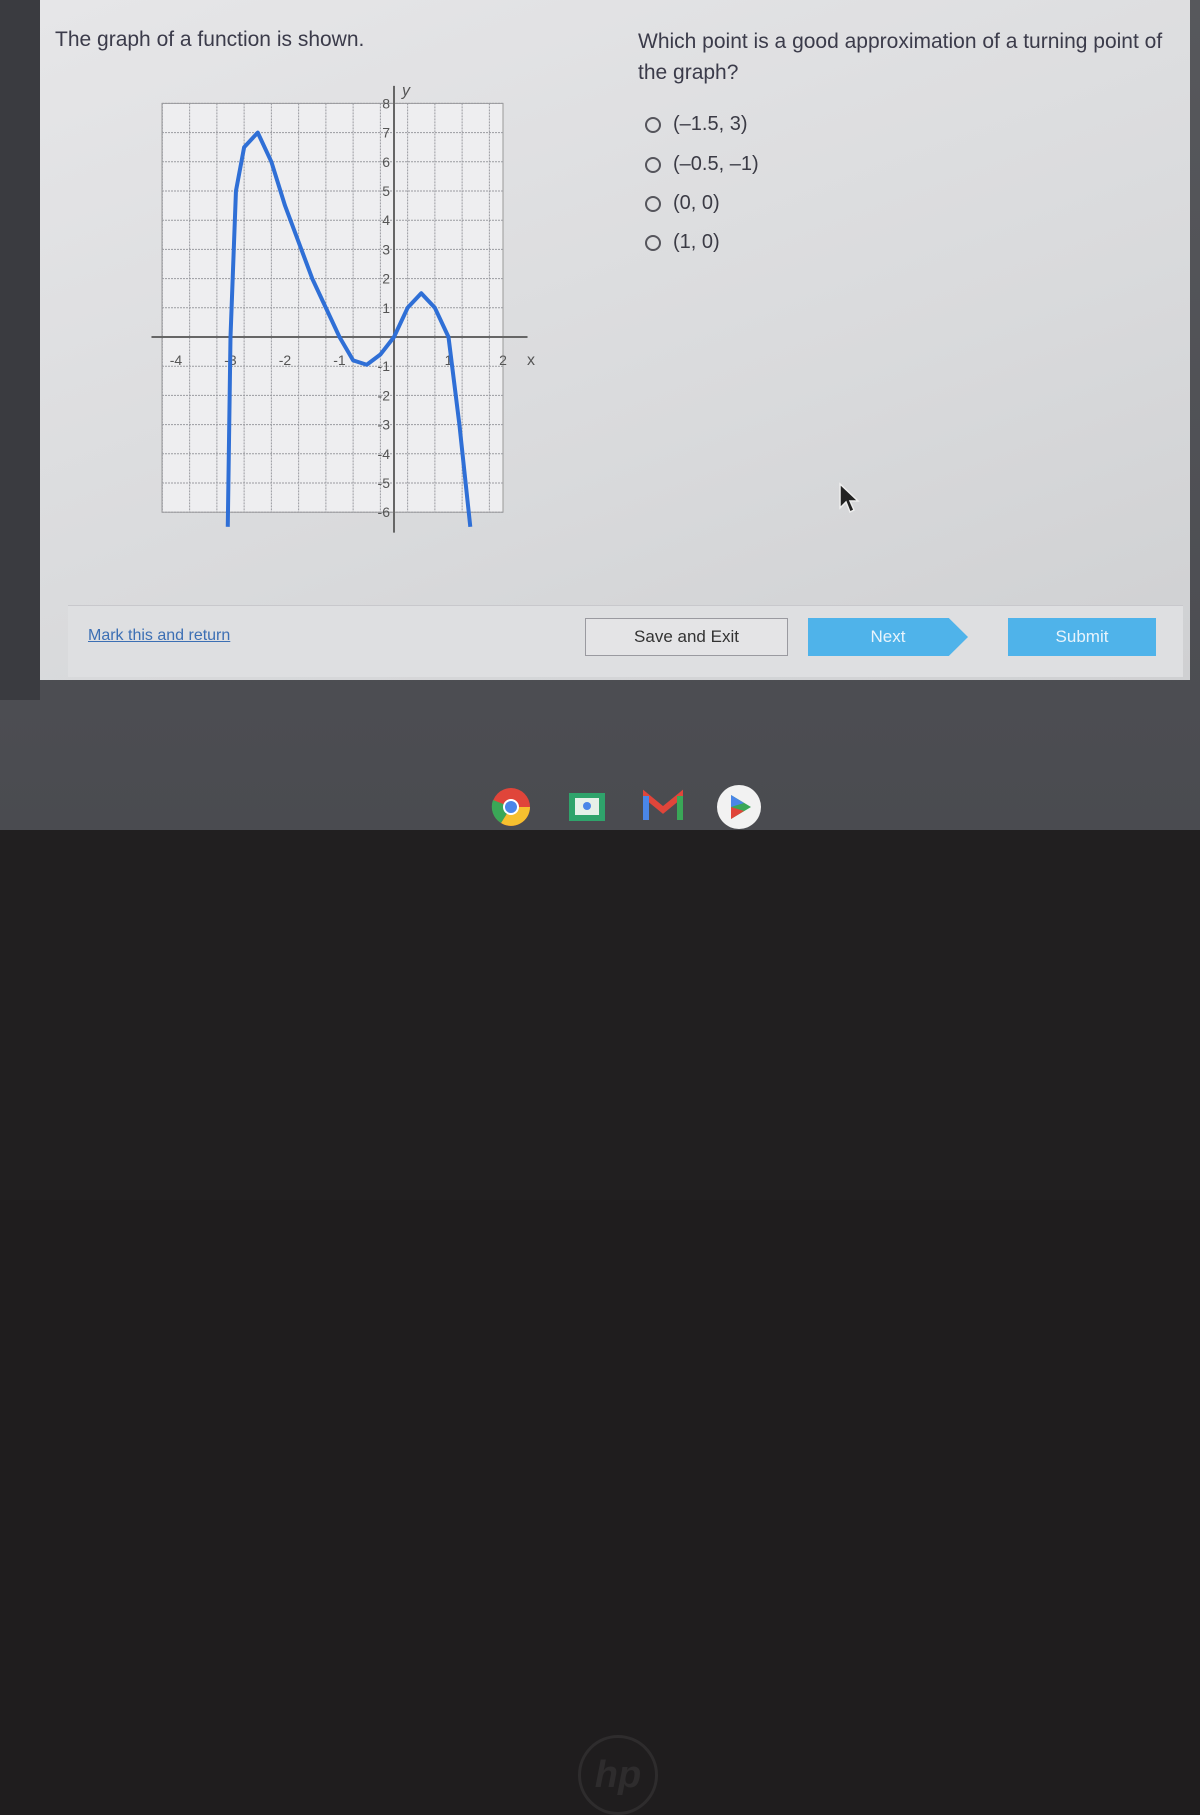 The height and width of the screenshot is (1815, 1200). What do you see at coordinates (849, 498) in the screenshot?
I see `mouse-cursor-icon` at bounding box center [849, 498].